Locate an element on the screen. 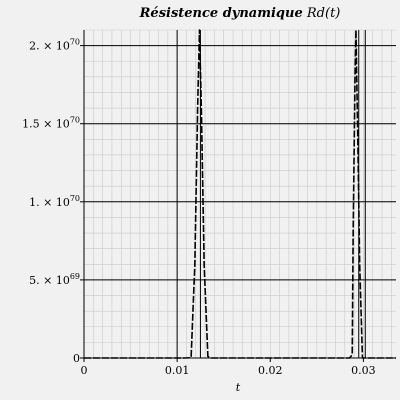 Image resolution: width=400 pixels, height=400 pixels. y-tick-label: 2. × 1070 is located at coordinates (54, 45).